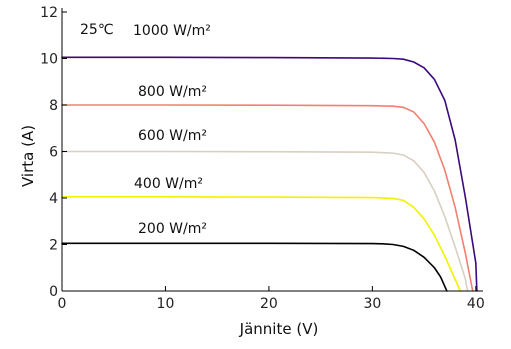 This screenshot has height=349, width=511. I want to click on series-label-400wm2: 400 W/m², so click(168, 184).